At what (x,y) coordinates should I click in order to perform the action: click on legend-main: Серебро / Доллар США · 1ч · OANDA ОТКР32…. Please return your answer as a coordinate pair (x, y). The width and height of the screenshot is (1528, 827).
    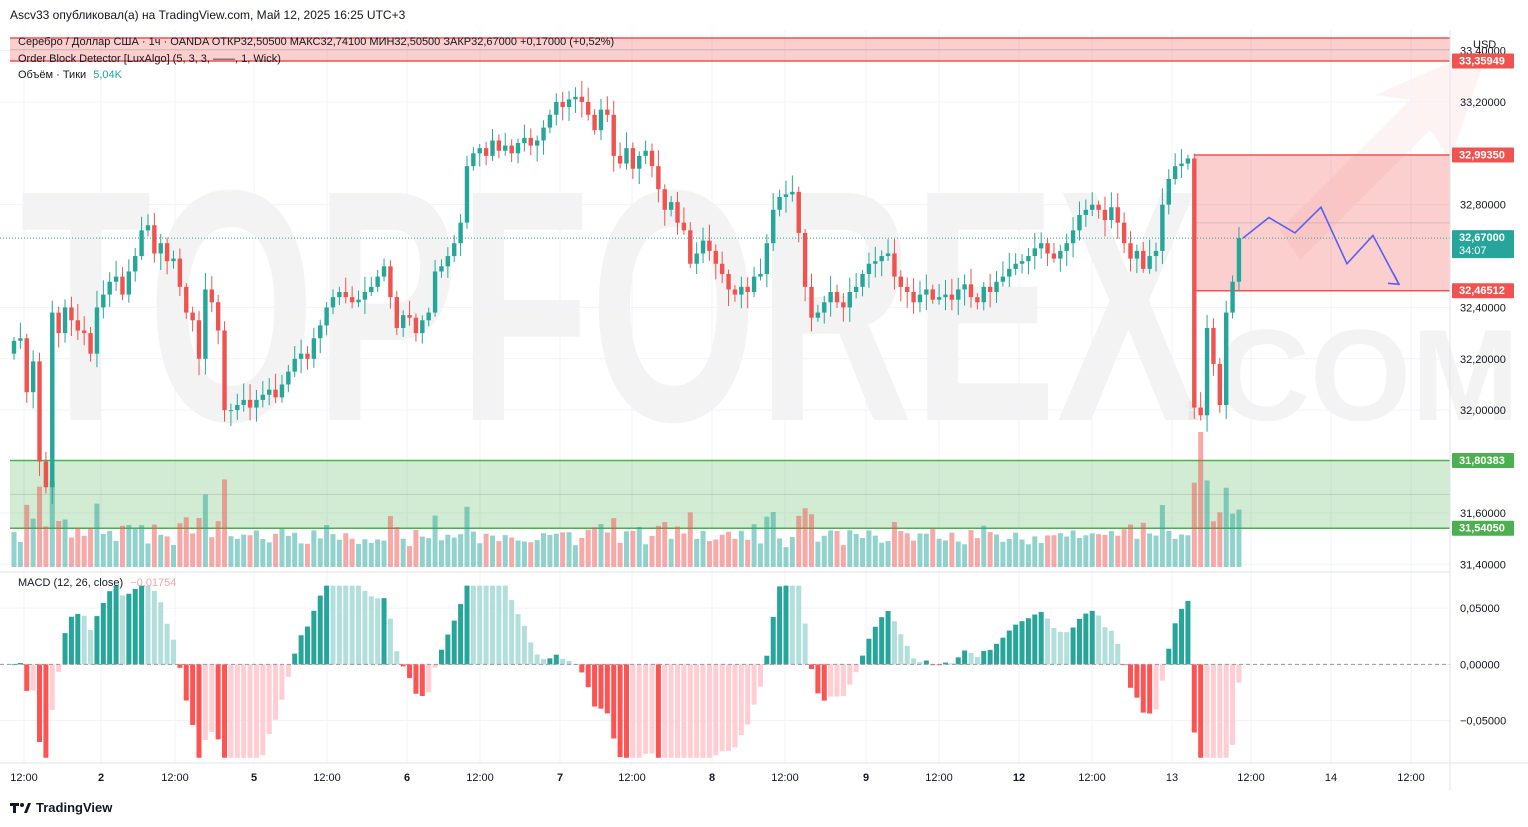
    Looking at the image, I should click on (316, 42).